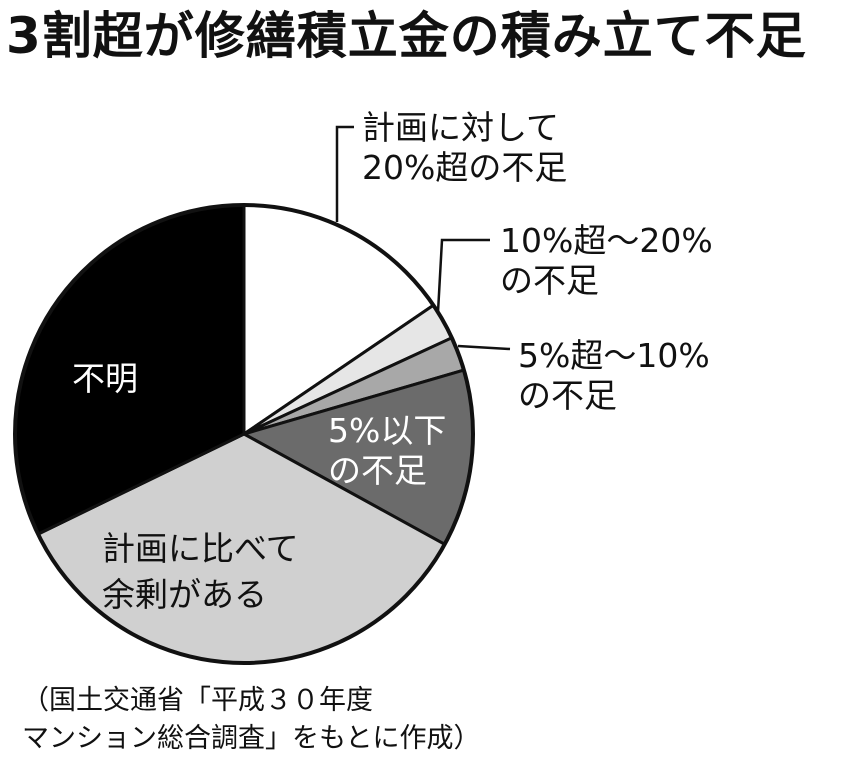 This screenshot has height=774, width=846. Describe the element at coordinates (197, 700) in the screenshot. I see `source-line-1: （国土交通省「平成３０年度` at that location.